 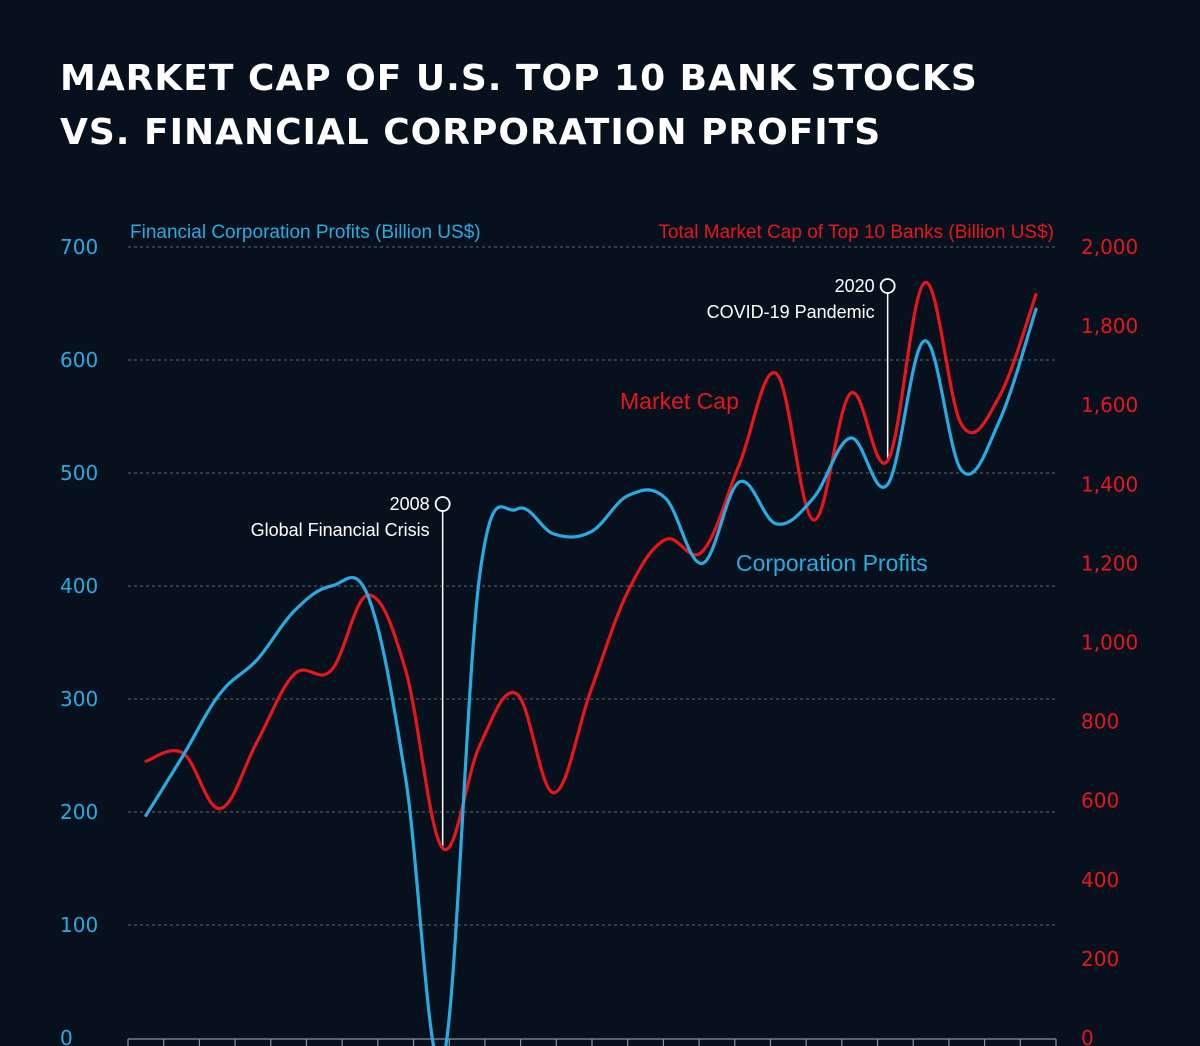 What do you see at coordinates (1100, 722) in the screenshot?
I see `right-axis-tick-label: 800` at bounding box center [1100, 722].